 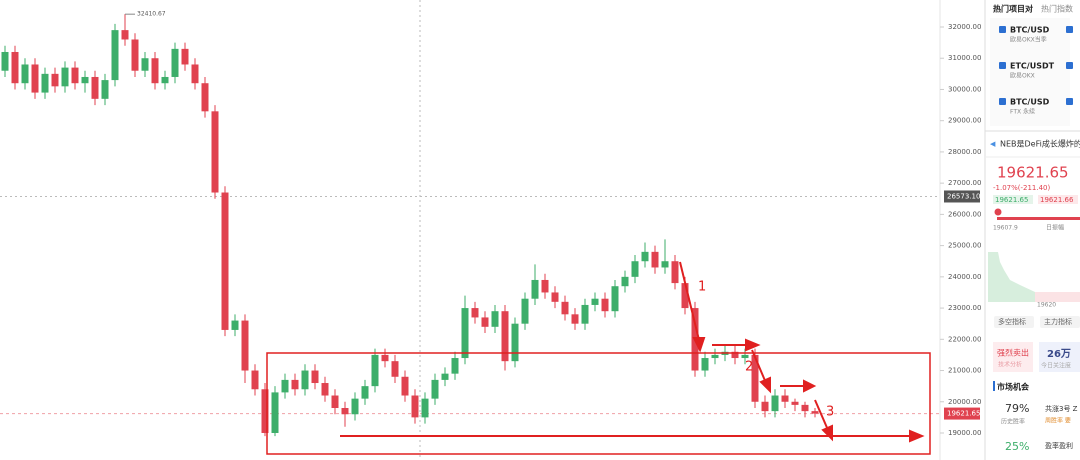 What do you see at coordinates (964, 402) in the screenshot?
I see `y-tick-label: 20000.00` at bounding box center [964, 402].